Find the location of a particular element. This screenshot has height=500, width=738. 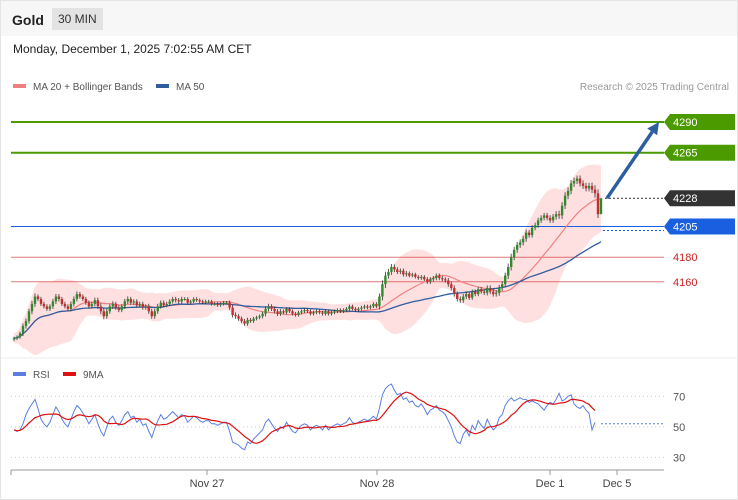

level-label-4160: 4160 is located at coordinates (685, 283).